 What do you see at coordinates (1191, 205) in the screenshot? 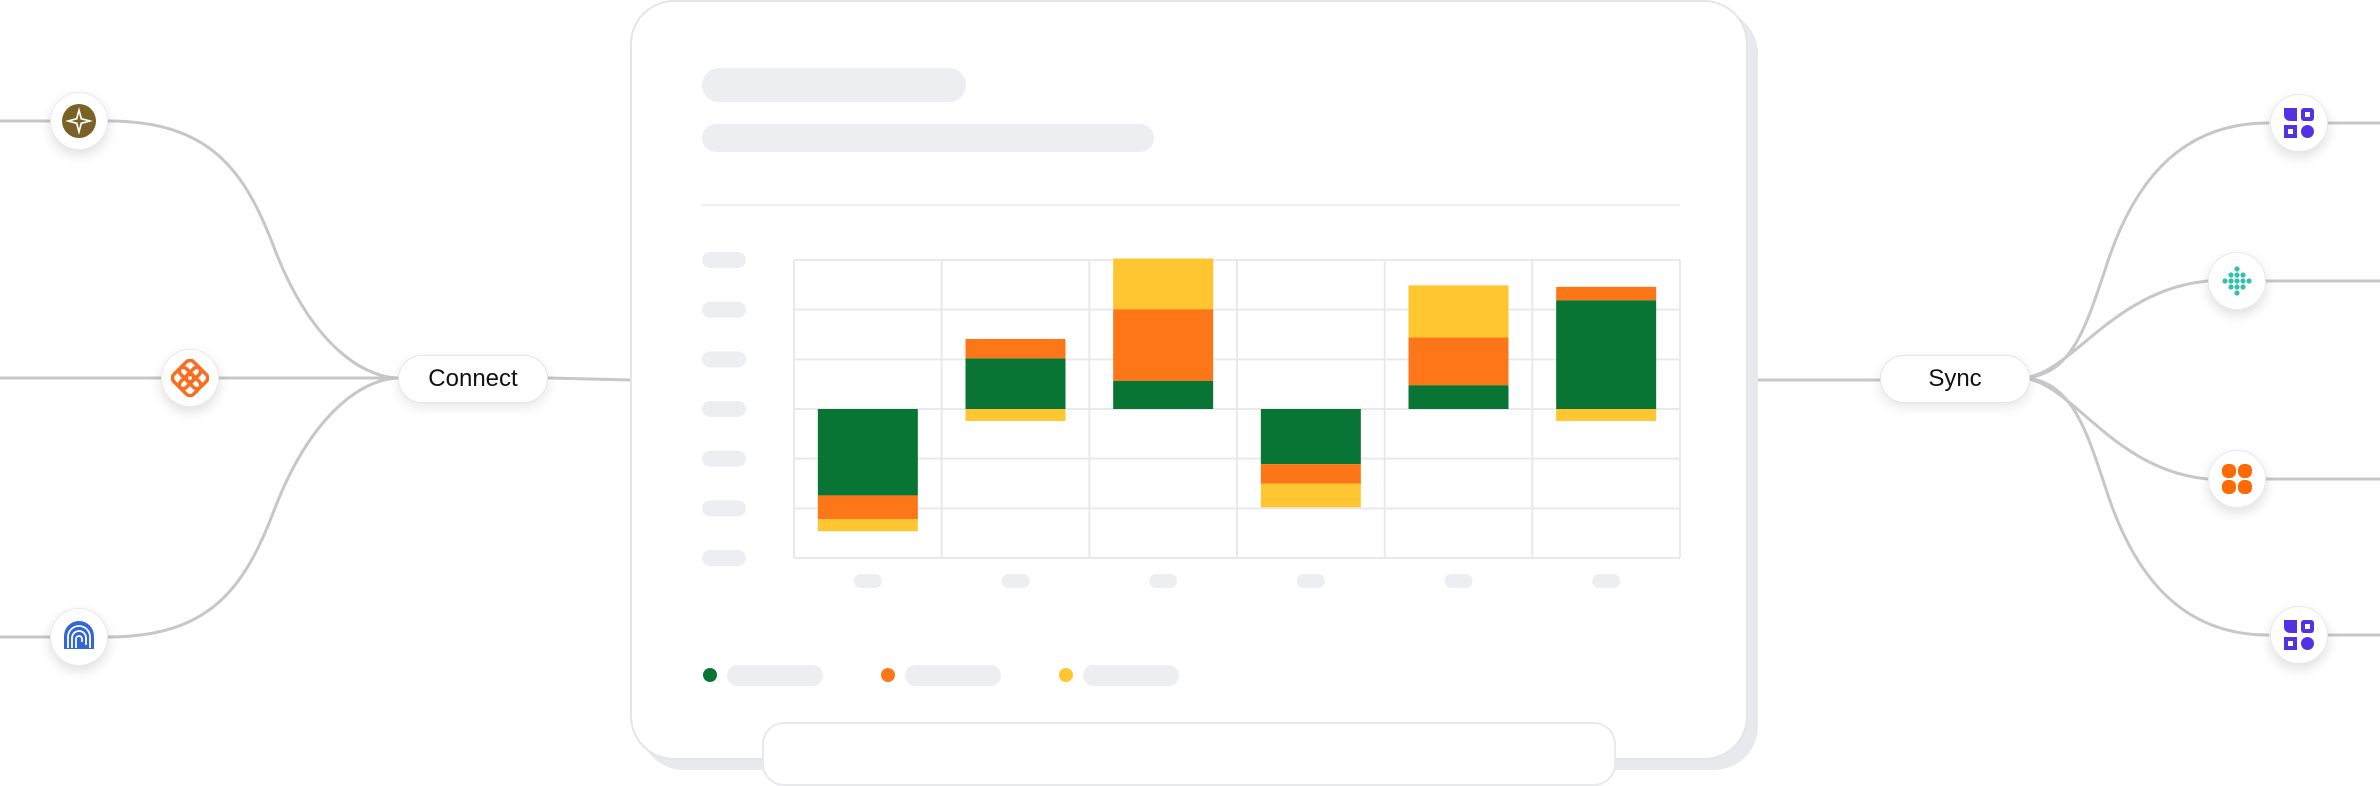
I see `divider` at bounding box center [1191, 205].